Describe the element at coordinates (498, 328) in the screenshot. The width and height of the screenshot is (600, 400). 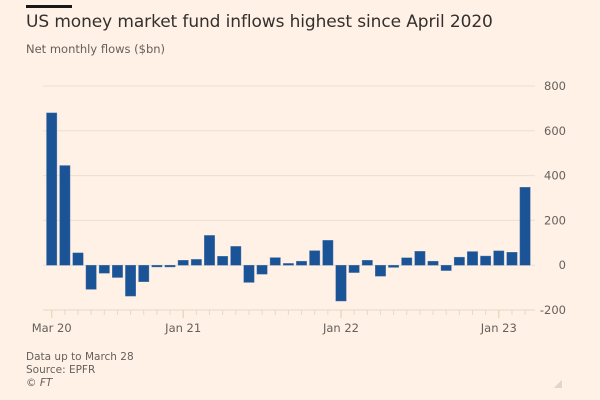
I see `x-tick-label: Jan 23` at that location.